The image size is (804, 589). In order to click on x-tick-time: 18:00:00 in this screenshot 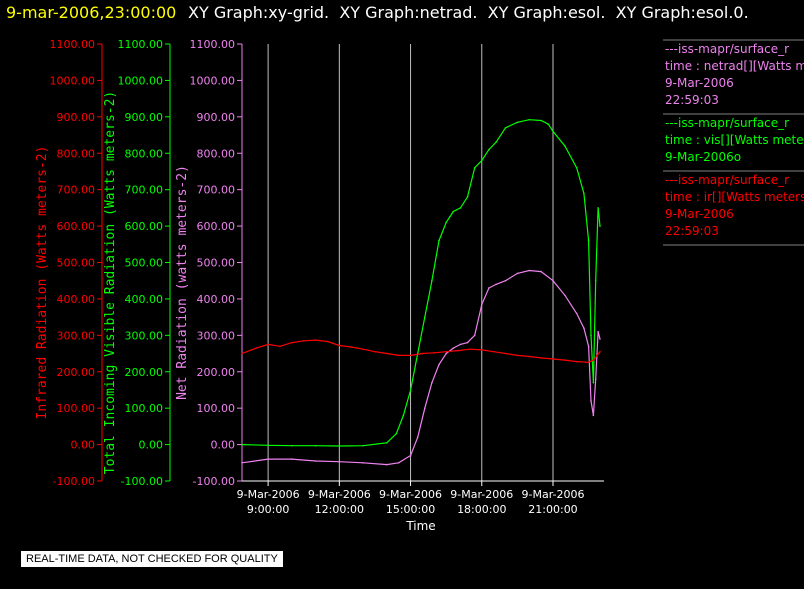, I will do `click(481, 509)`.